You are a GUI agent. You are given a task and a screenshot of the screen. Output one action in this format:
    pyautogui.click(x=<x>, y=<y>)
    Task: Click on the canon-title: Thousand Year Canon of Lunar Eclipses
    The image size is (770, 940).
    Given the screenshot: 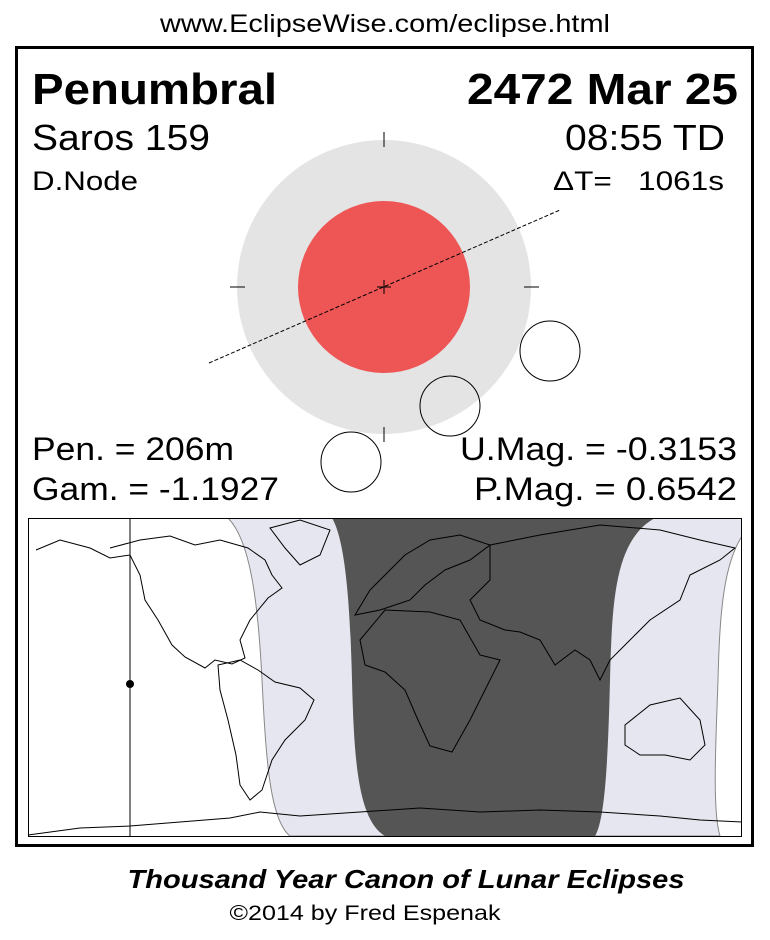 What is the action you would take?
    pyautogui.click(x=406, y=879)
    